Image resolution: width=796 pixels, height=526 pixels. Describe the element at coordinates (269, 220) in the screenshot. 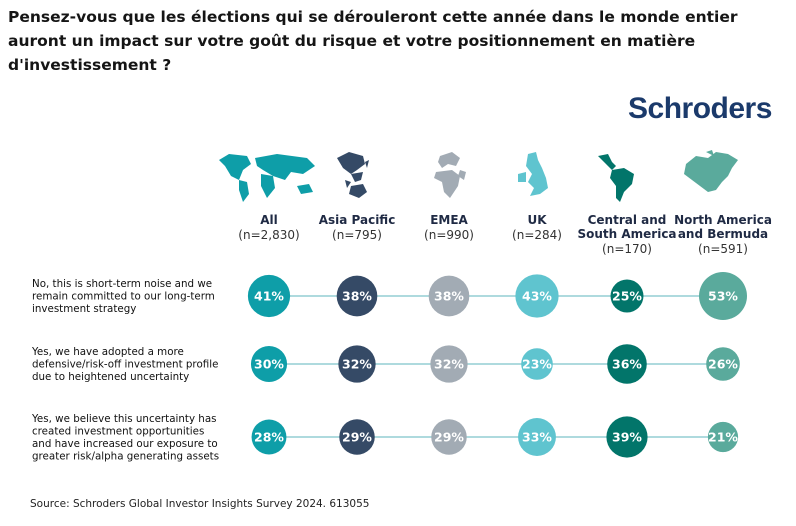

I see `column-header-1: All` at that location.